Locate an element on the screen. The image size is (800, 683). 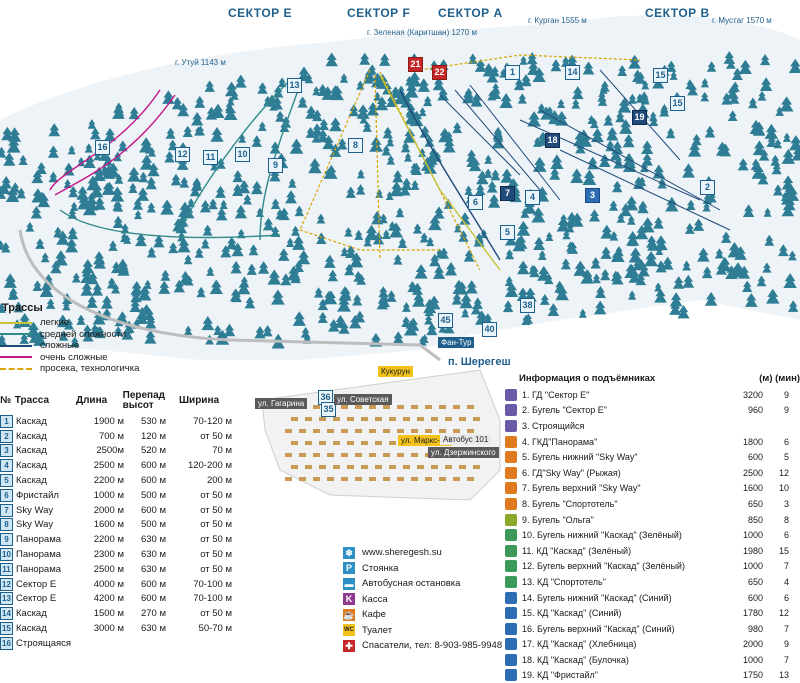
trail-length: 4200 м is located at coordinates (108, 599).